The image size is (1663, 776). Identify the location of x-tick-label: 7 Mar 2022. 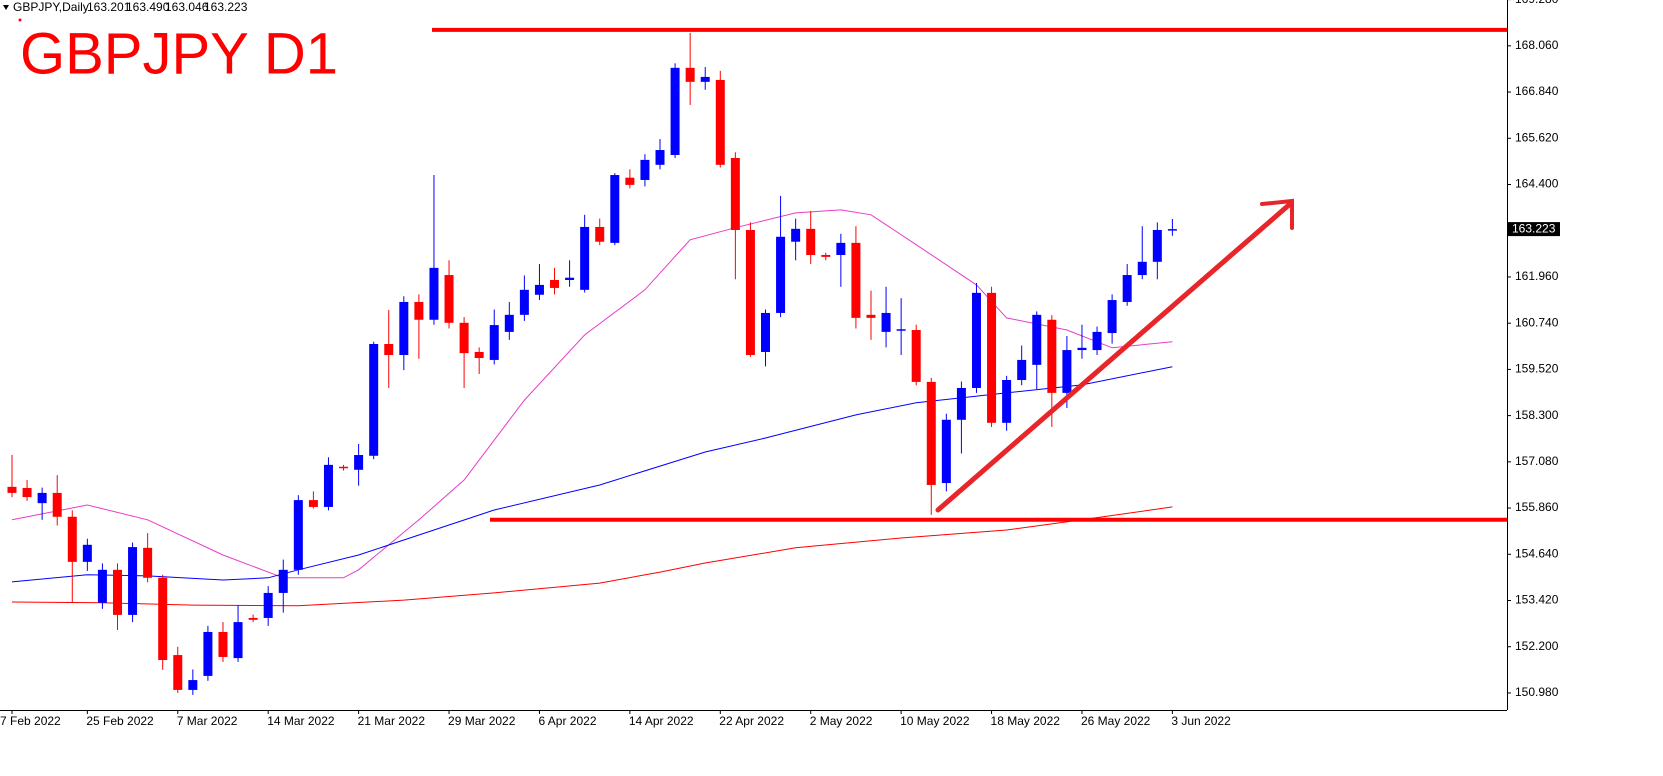
(207, 721).